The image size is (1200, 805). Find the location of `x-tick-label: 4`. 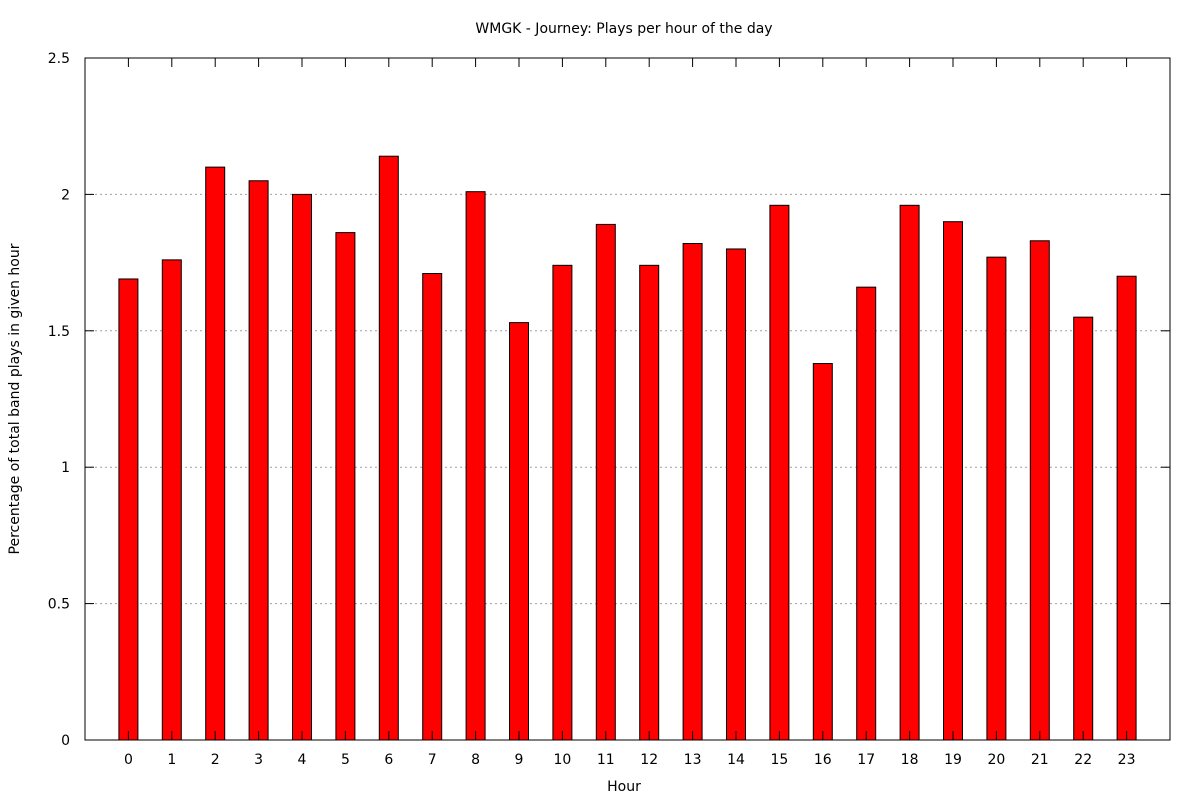

x-tick-label: 4 is located at coordinates (302, 760).